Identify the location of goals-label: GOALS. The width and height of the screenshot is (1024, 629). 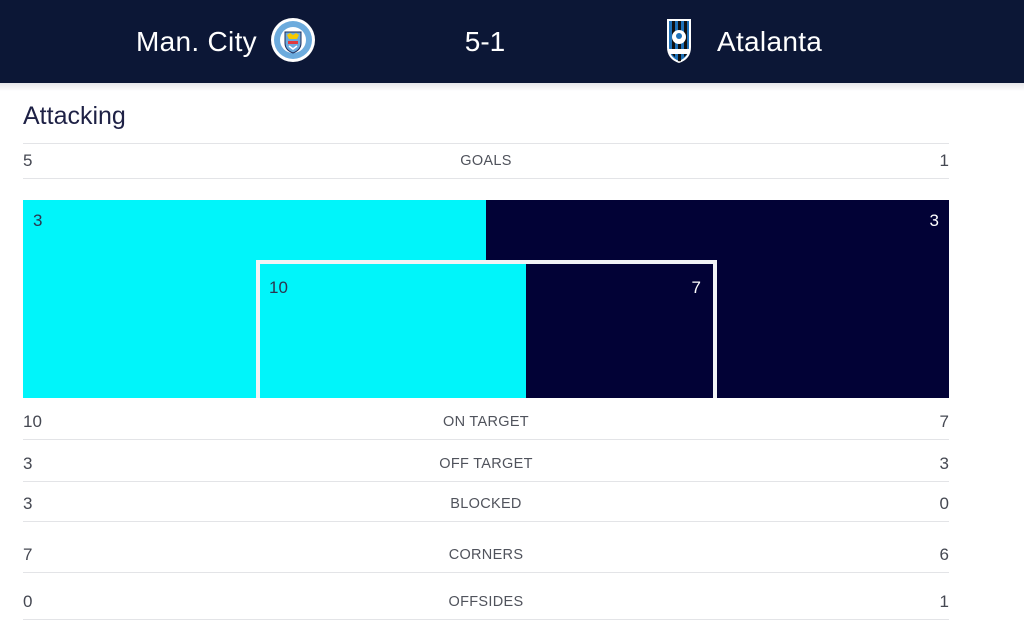
(486, 161).